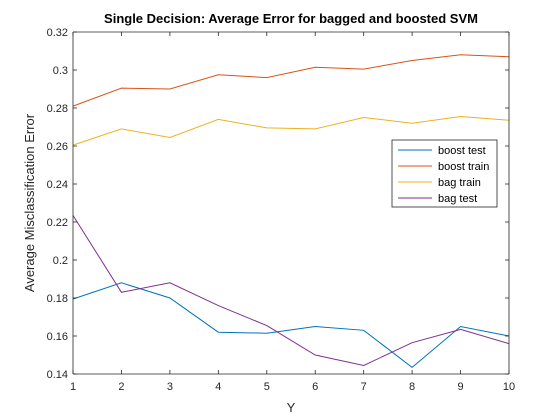  I want to click on x-tick-label: 6, so click(315, 387).